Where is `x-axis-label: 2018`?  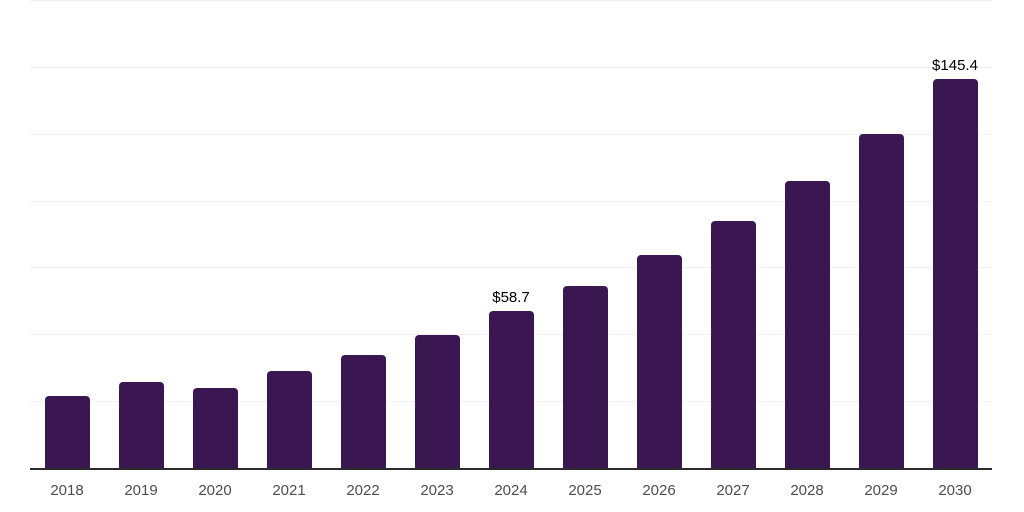 x-axis-label: 2018 is located at coordinates (67, 490).